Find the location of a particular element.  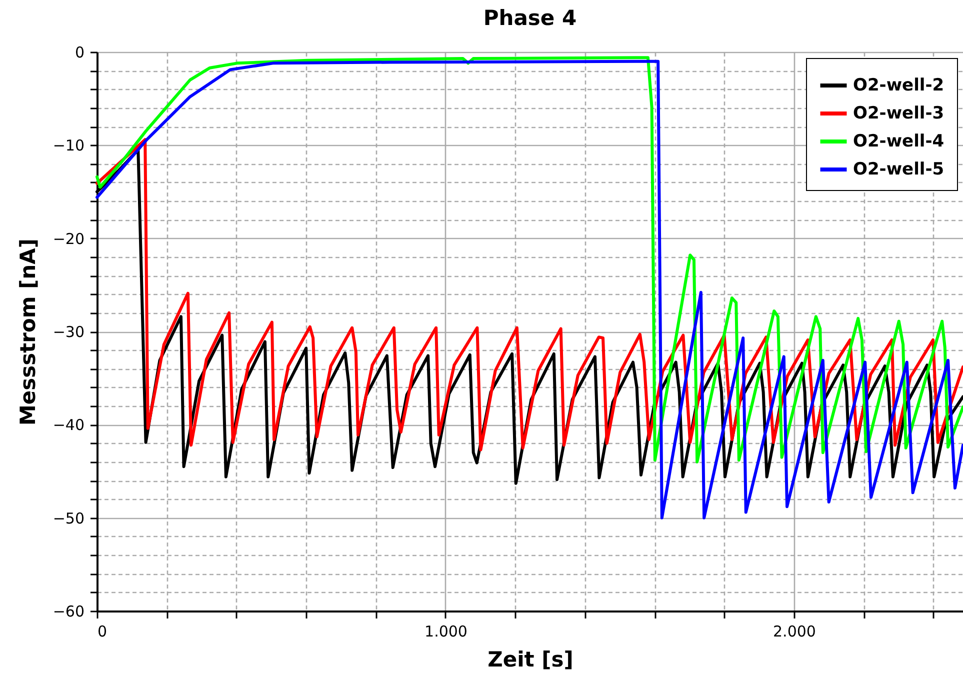

y-tick-label: −60 is located at coordinates (68, 611).